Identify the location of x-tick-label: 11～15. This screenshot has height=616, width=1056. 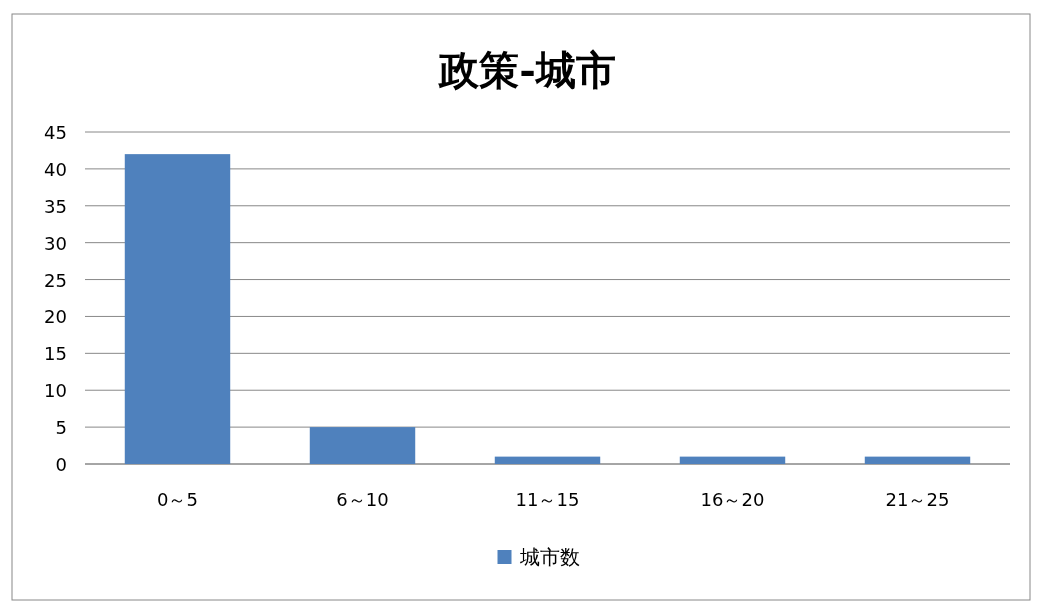
(547, 499).